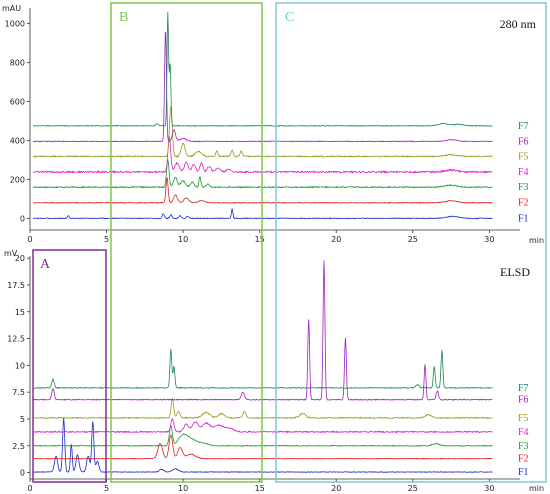 Image resolution: width=550 pixels, height=494 pixels. What do you see at coordinates (17, 140) in the screenshot?
I see `y-tick-label: 400` at bounding box center [17, 140].